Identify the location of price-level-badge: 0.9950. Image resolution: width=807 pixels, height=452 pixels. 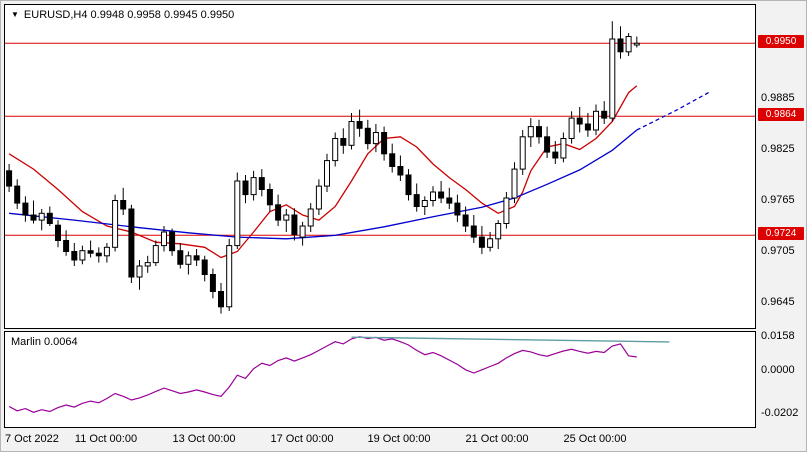
(781, 42).